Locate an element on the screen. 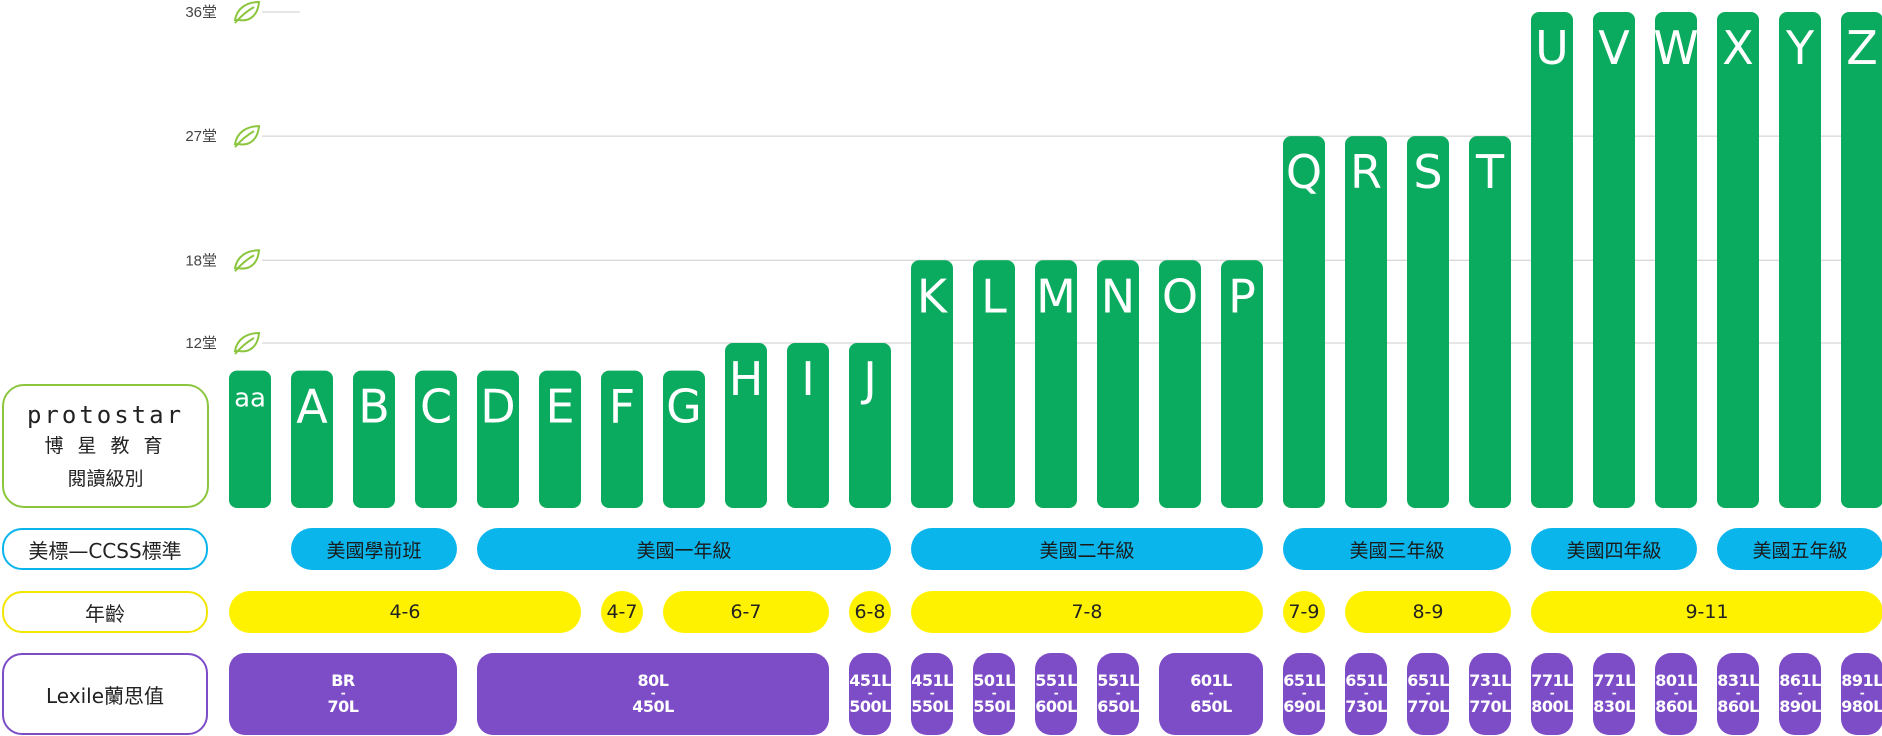 The height and width of the screenshot is (736, 1882). ccss-grade-label: 美國二年級 is located at coordinates (1087, 550).